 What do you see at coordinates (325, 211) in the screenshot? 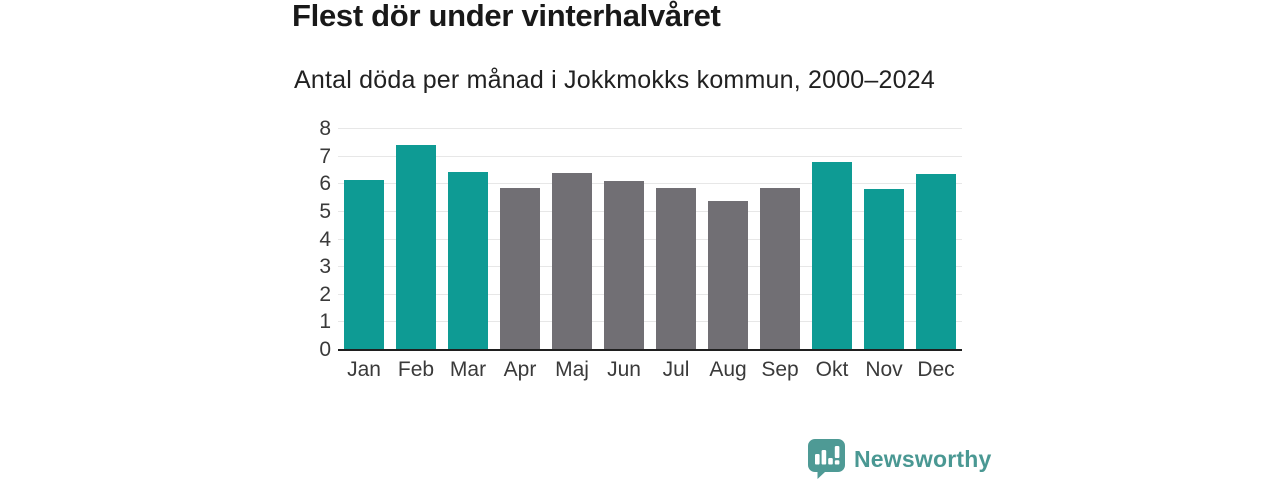
I see `y-tick-label: 5` at bounding box center [325, 211].